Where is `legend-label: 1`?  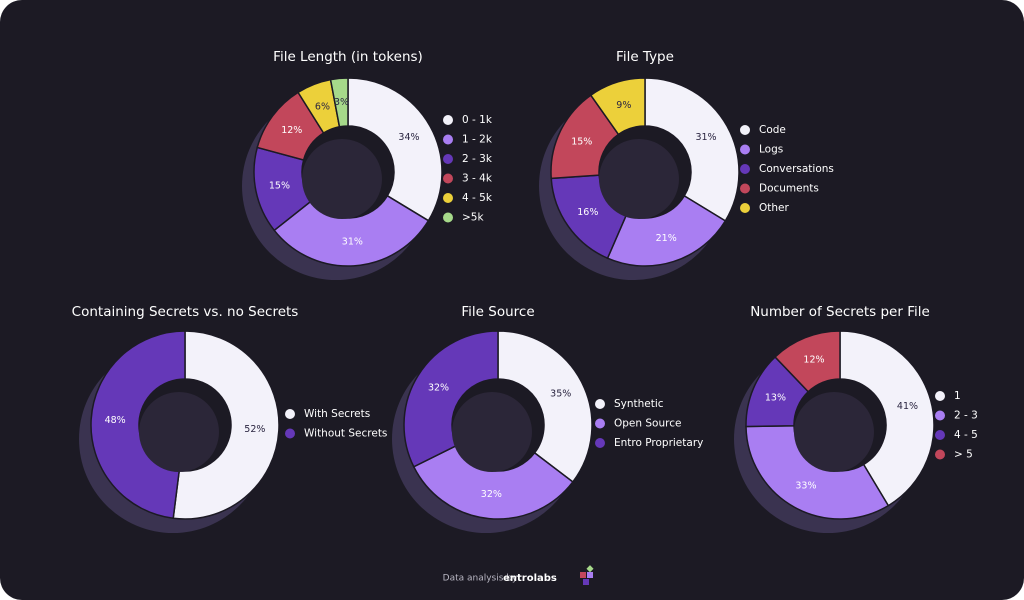
legend-label: 1 is located at coordinates (957, 396).